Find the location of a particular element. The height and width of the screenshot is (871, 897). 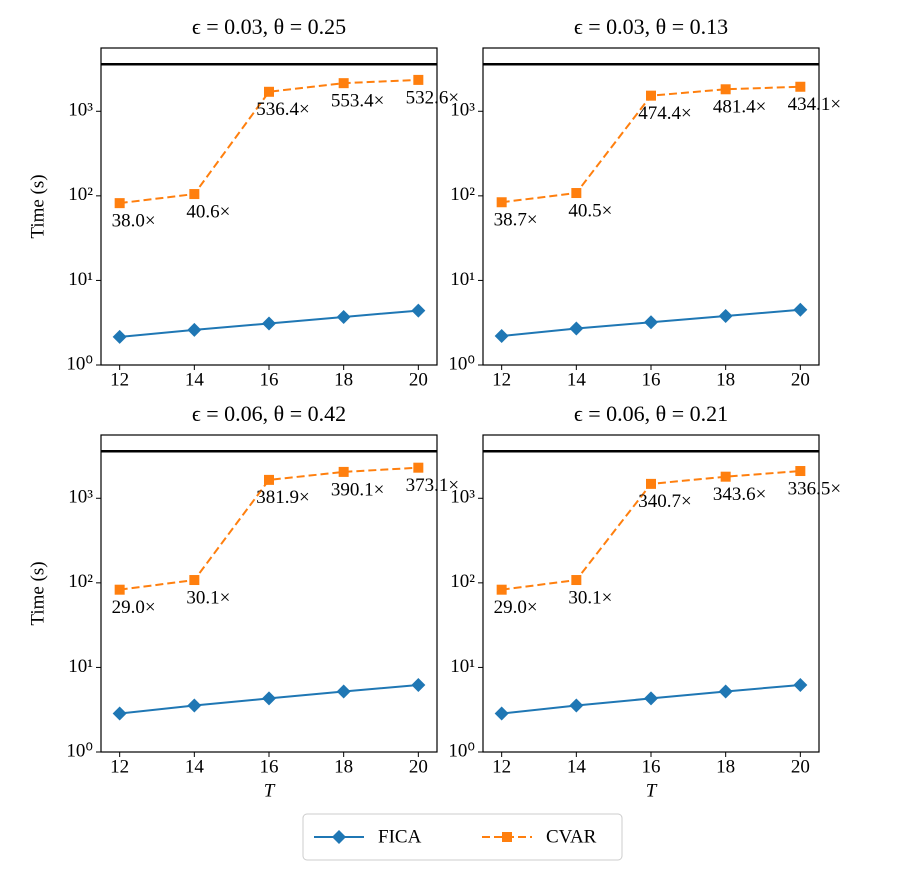

ratio-annotation: 481.4× is located at coordinates (739, 107).